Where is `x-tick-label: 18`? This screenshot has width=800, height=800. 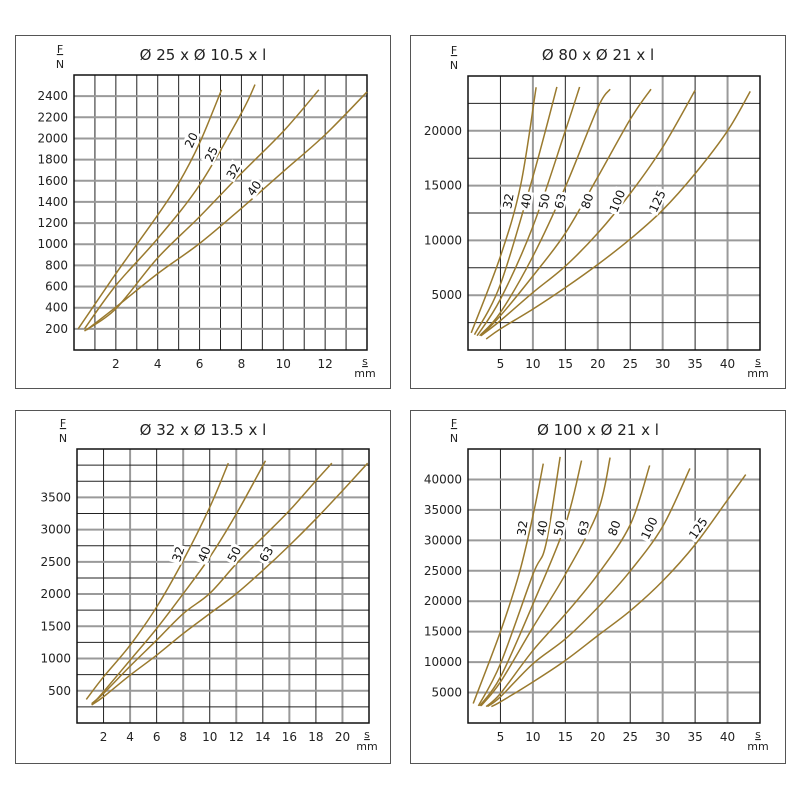
x-tick-label: 18 is located at coordinates (315, 737).